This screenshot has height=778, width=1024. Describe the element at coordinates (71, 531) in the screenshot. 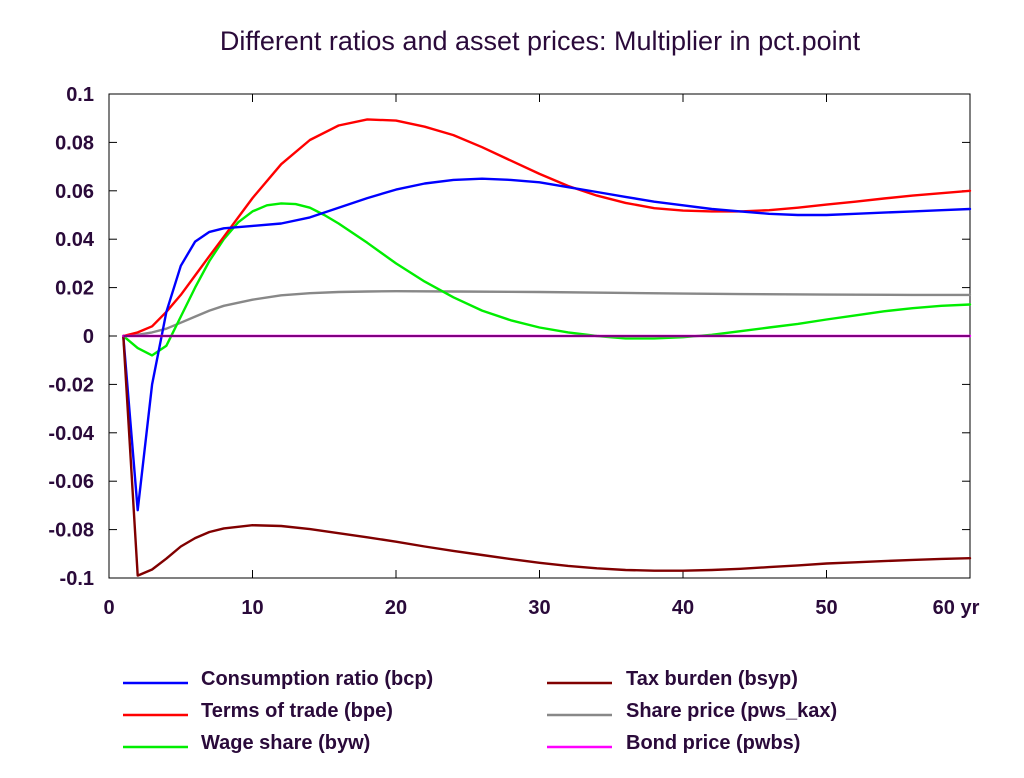

I see `y-tick-label: -0.08` at that location.